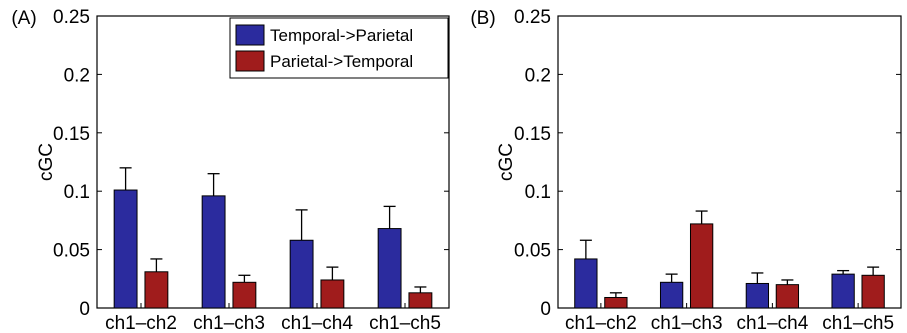  I want to click on legend-box, so click(339, 48).